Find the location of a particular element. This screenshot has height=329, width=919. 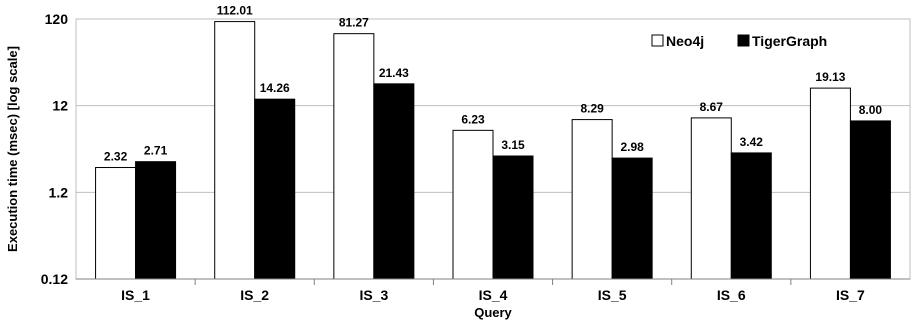

data-label: 2.98 is located at coordinates (632, 147).